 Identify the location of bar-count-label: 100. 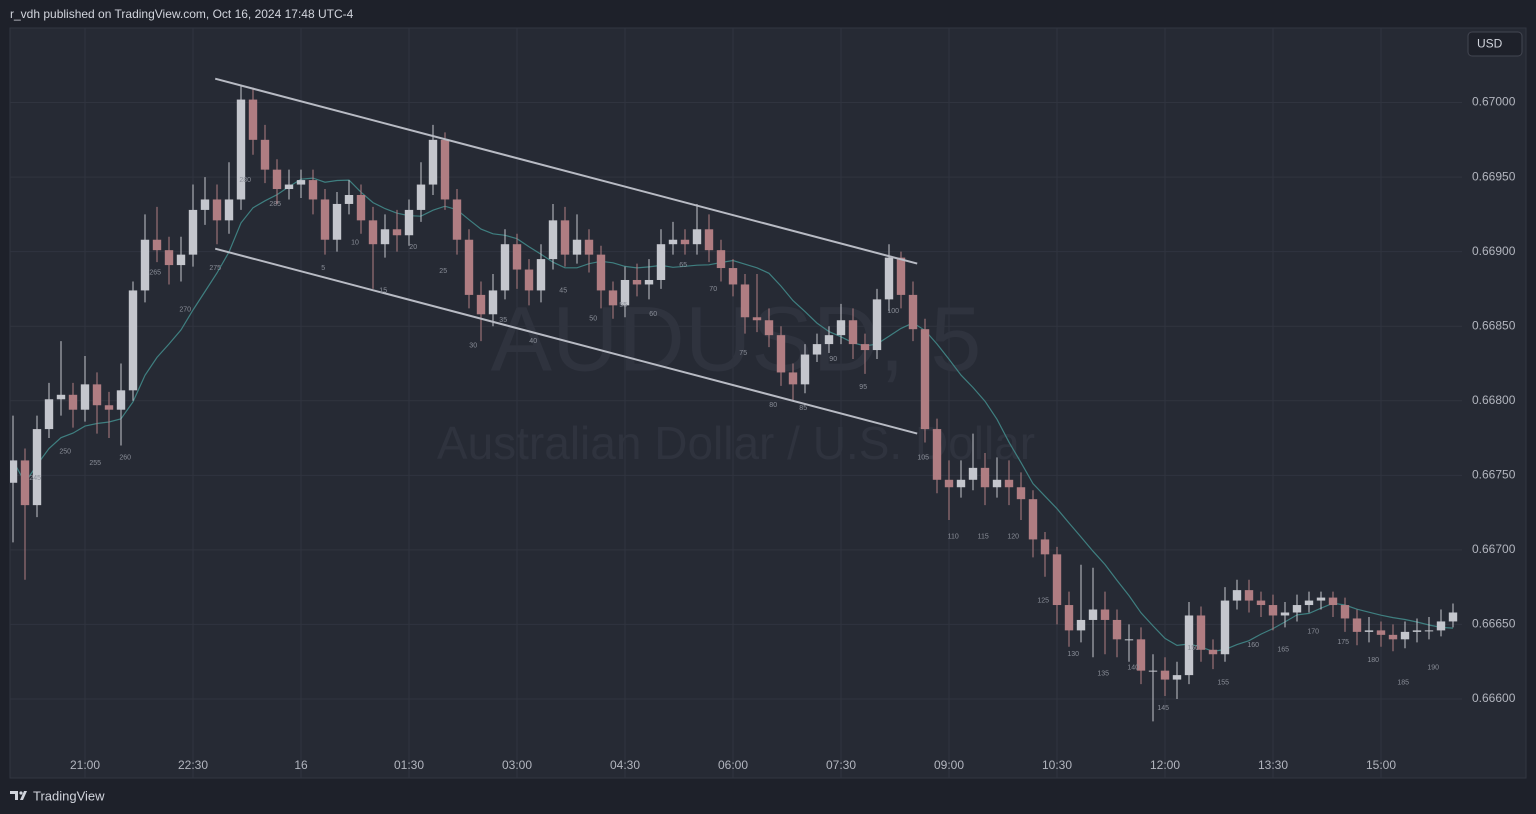
(893, 311).